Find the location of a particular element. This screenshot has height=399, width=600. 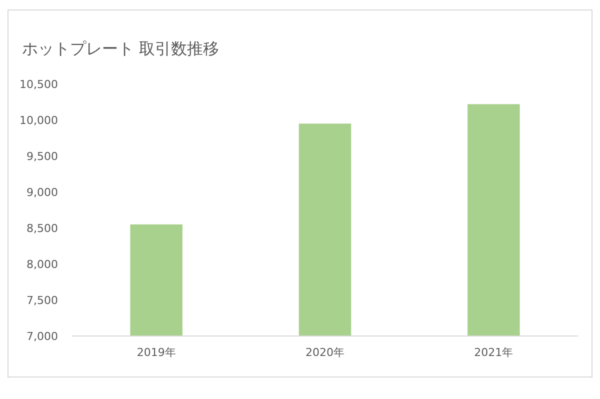

x-tick-label: 2020年 is located at coordinates (325, 352).